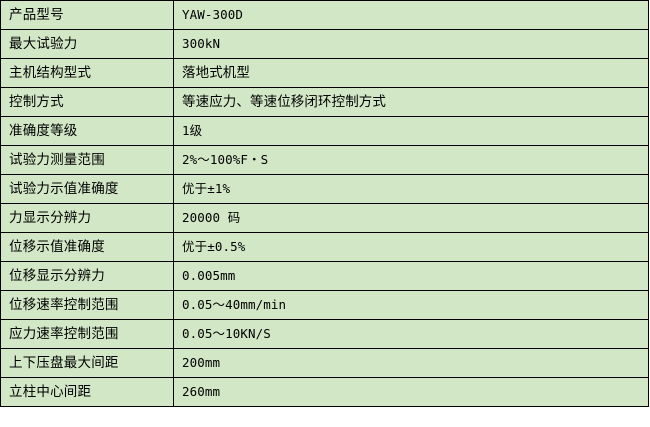 This screenshot has width=650, height=427. What do you see at coordinates (411, 102) in the screenshot?
I see `spec-value-cell: 等速应力、等速位移闭环控制方式` at bounding box center [411, 102].